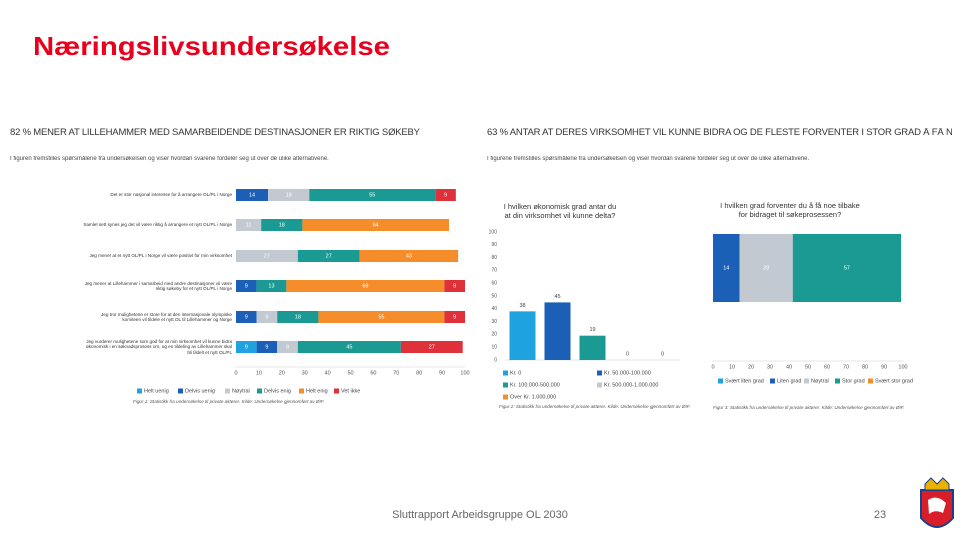 Image resolution: width=960 pixels, height=540 pixels. What do you see at coordinates (494, 322) in the screenshot?
I see `y-tick-label: 30` at bounding box center [494, 322].